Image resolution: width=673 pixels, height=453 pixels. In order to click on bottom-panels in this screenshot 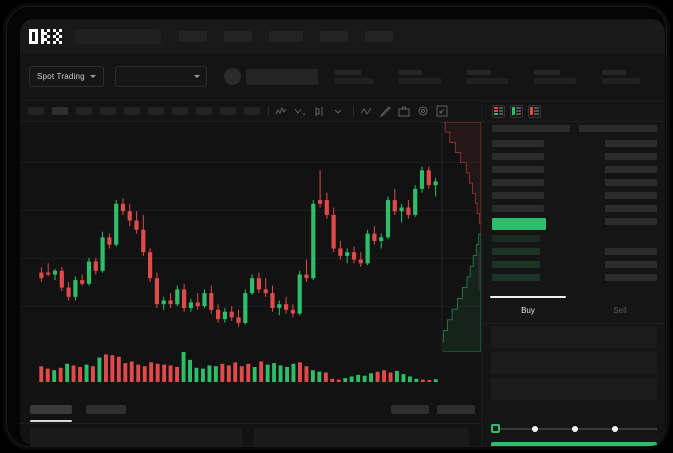, I will do `click(250, 435)`.